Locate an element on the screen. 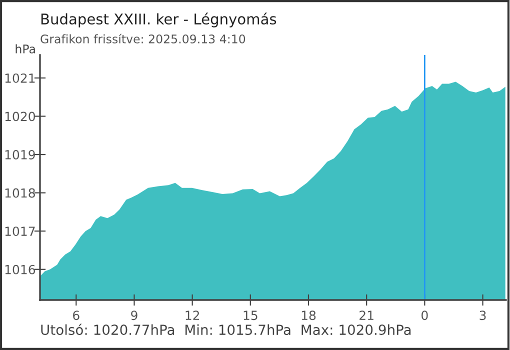  chart-title: Budapest XXIII. ker - Légnyomás is located at coordinates (158, 20).